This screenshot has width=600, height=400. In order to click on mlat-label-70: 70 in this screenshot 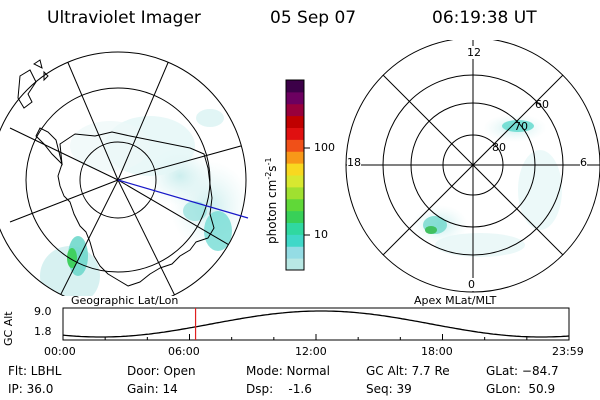, I will do `click(521, 126)`.